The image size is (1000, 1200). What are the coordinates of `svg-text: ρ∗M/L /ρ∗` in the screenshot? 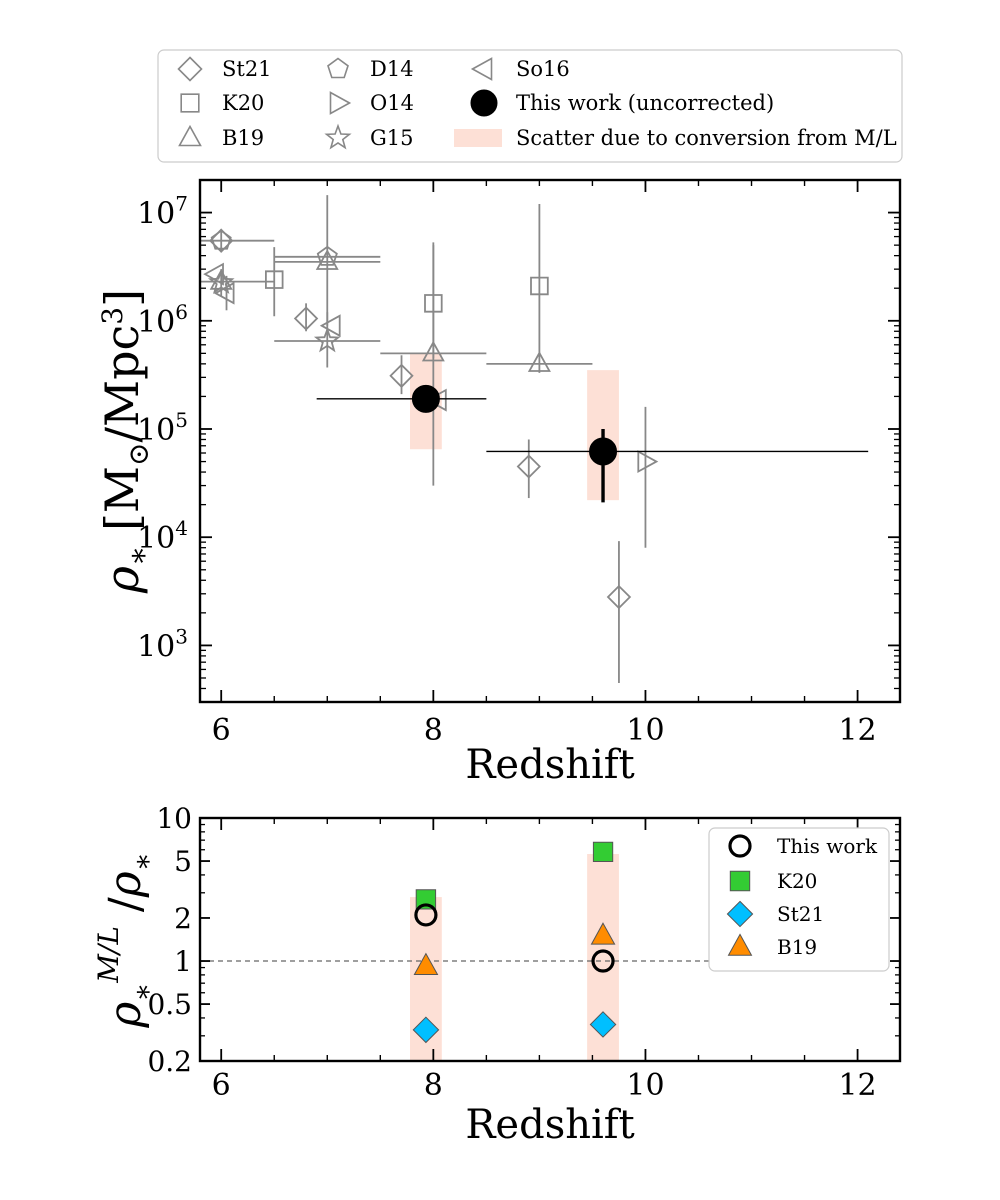 It's located at (125, 940).